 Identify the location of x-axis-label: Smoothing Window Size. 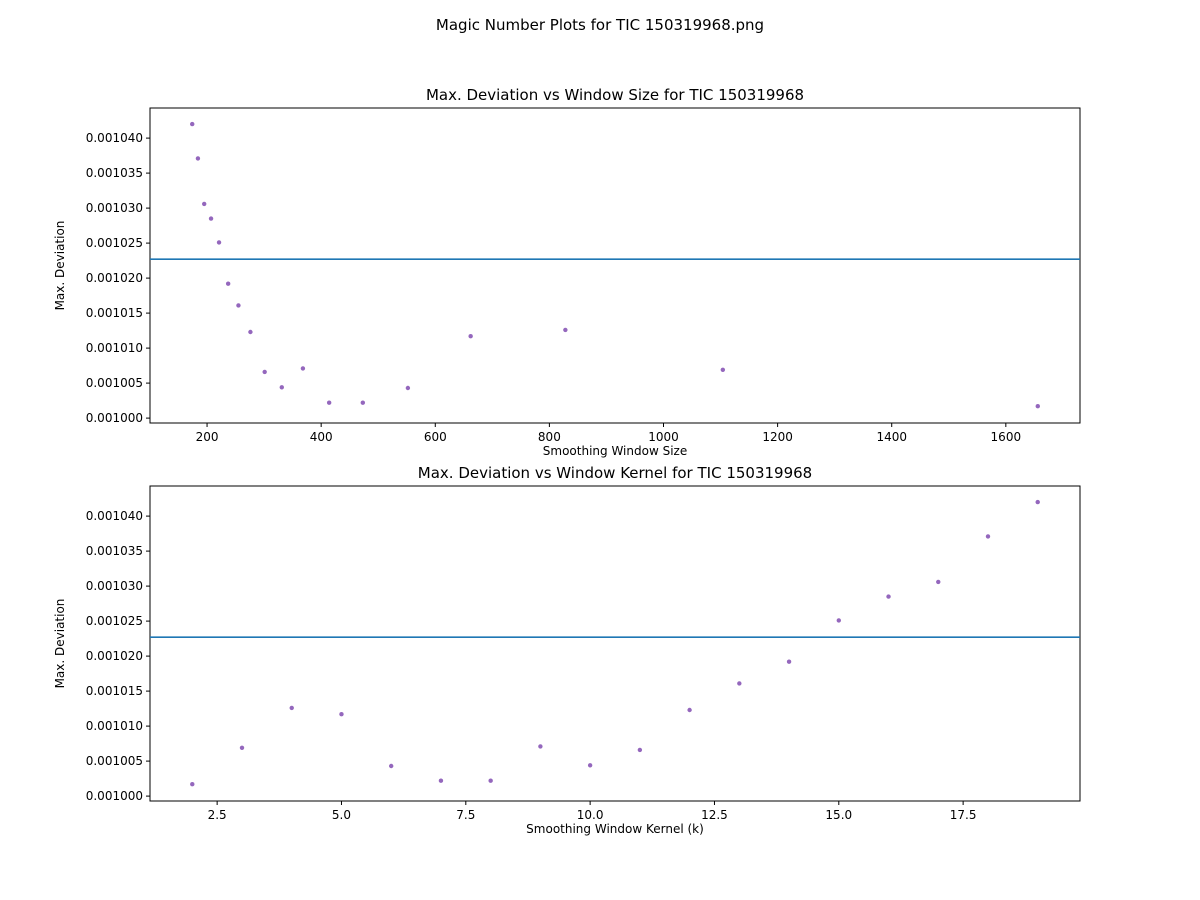
(615, 451).